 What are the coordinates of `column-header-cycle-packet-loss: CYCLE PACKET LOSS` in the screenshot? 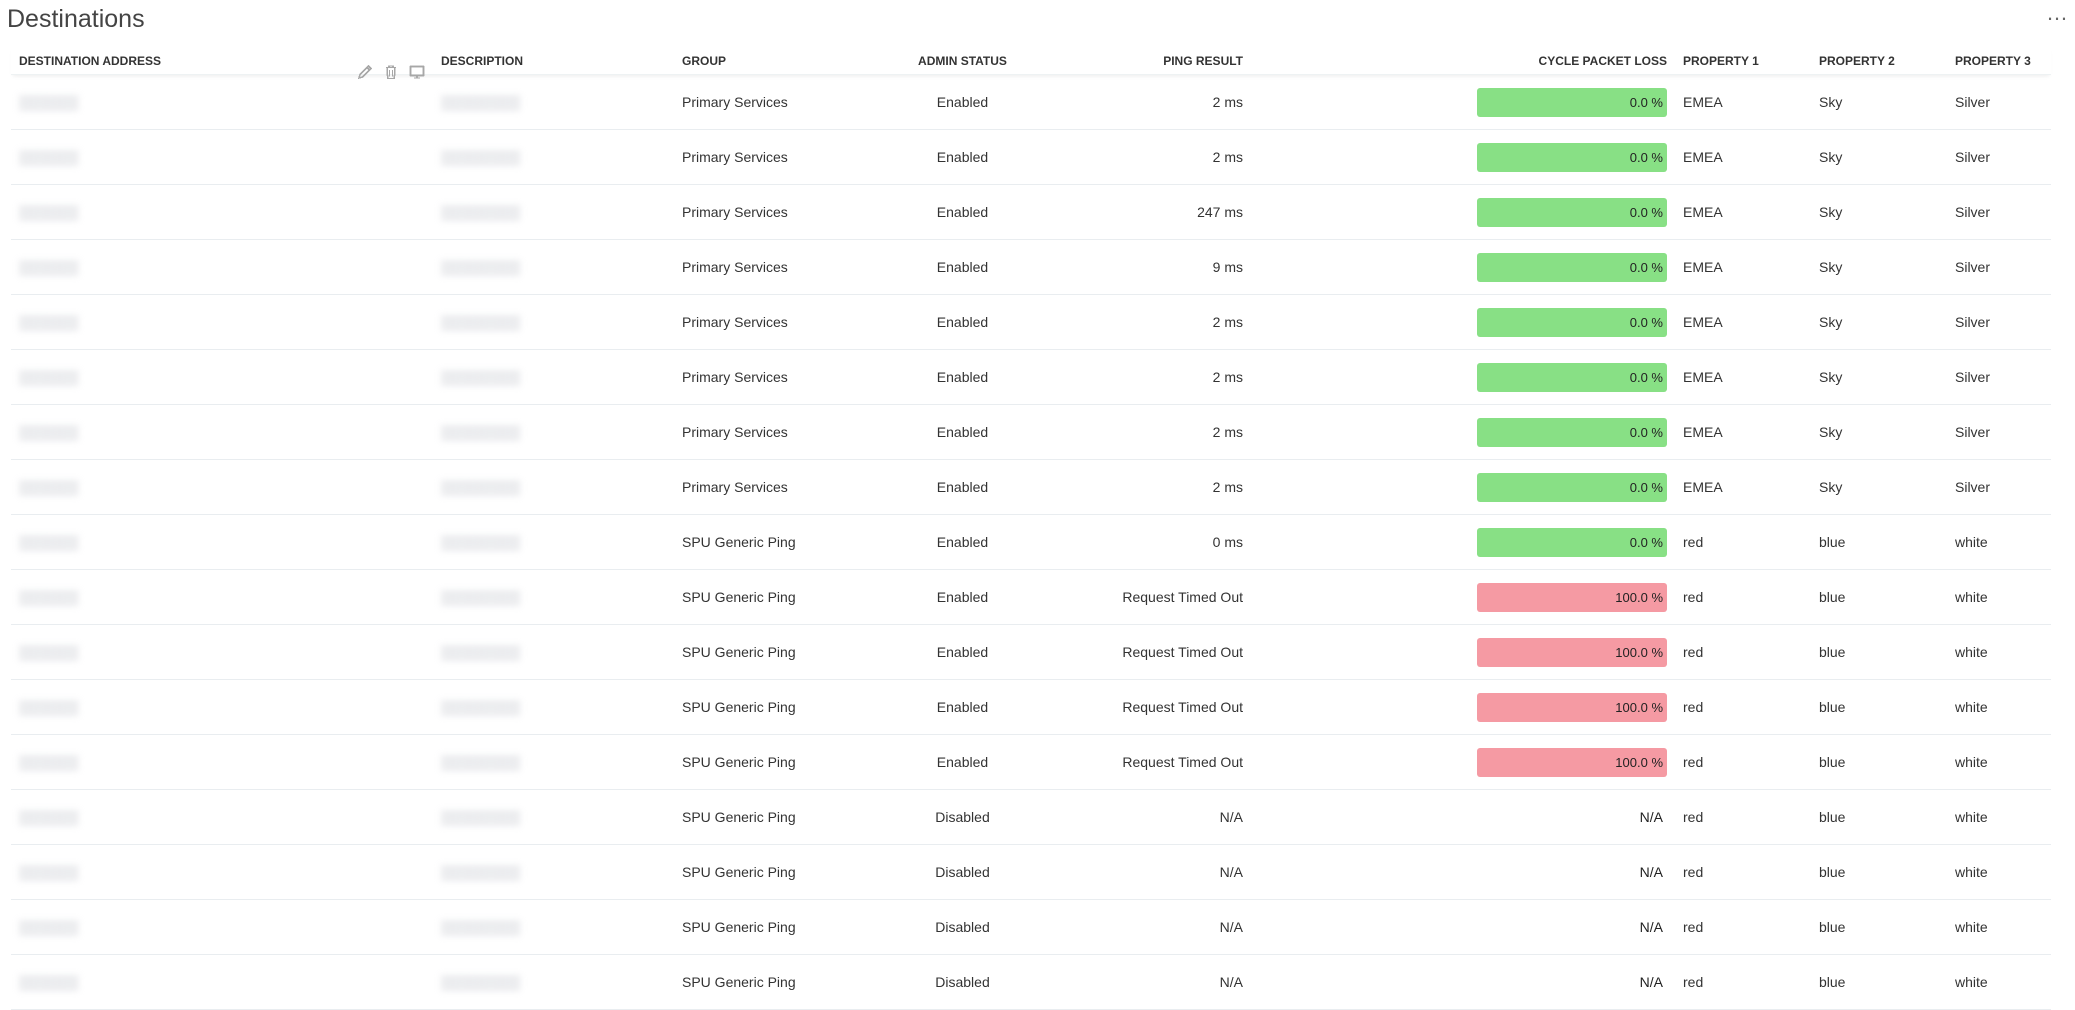 It's located at (1463, 61).